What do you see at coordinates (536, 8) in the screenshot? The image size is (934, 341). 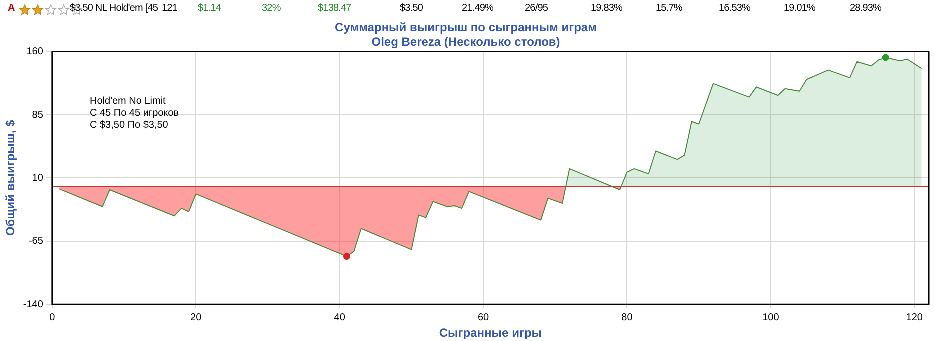 I see `text: 26/95` at bounding box center [536, 8].